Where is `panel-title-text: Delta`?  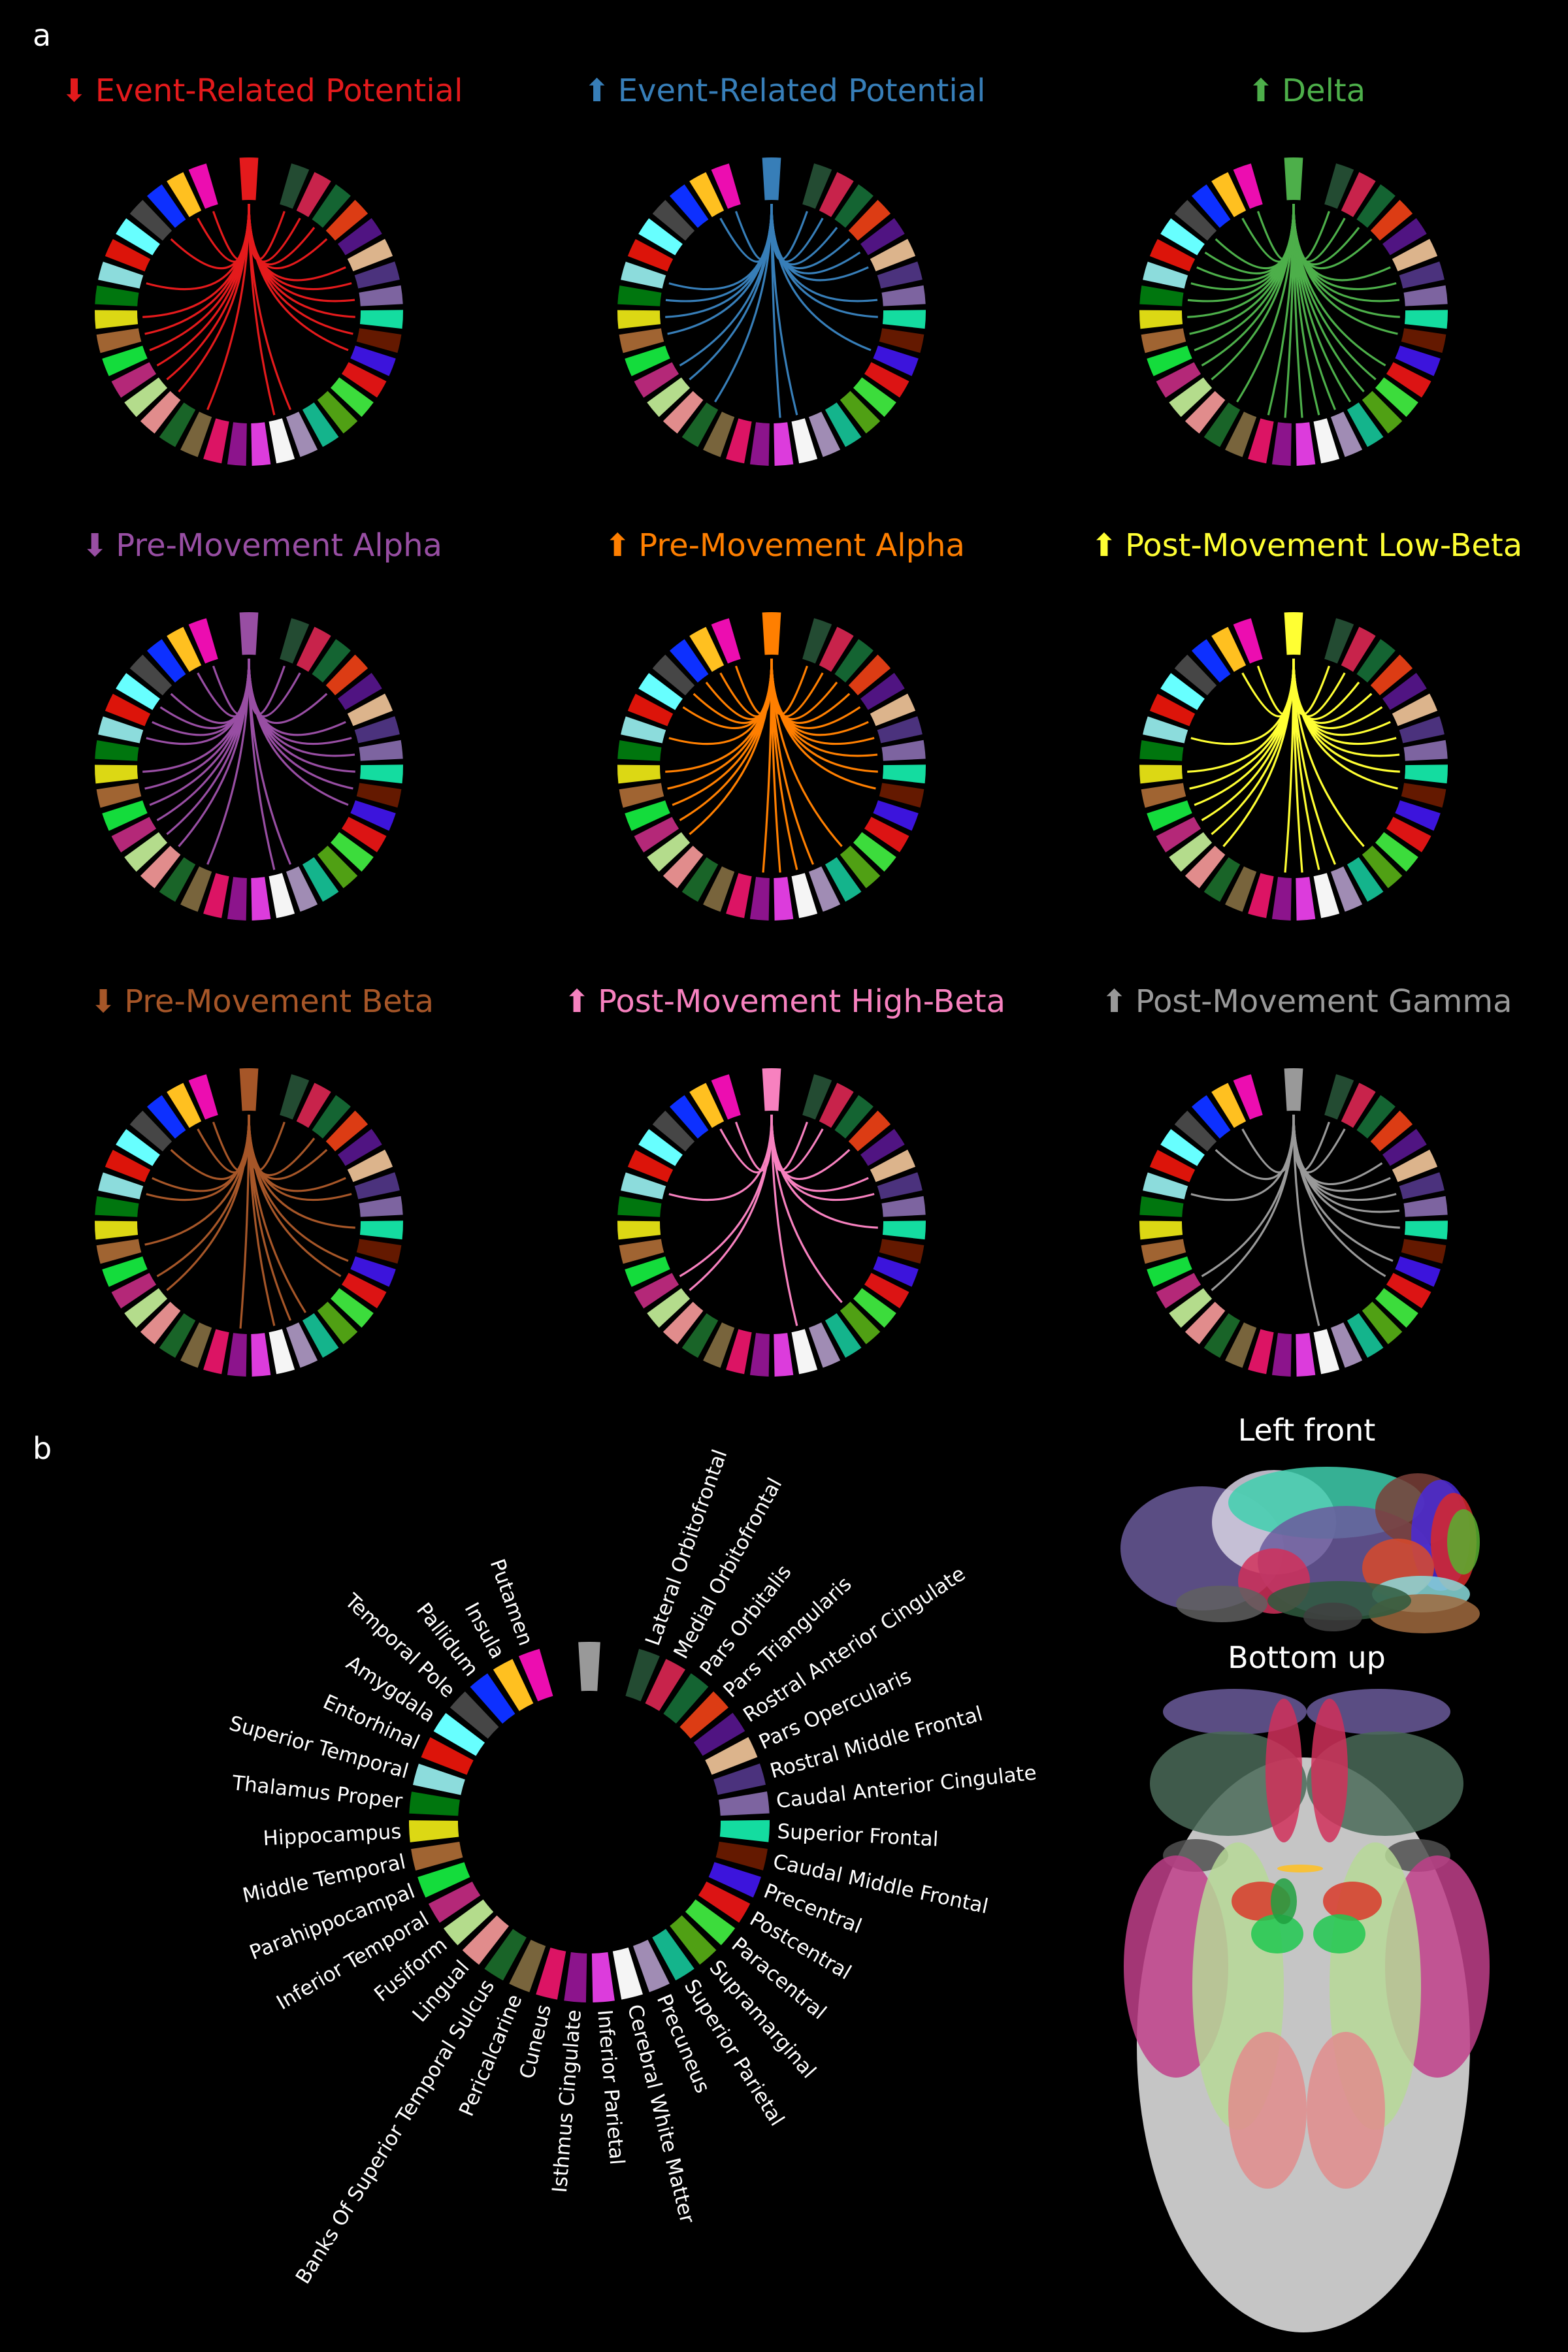 panel-title-text: Delta is located at coordinates (1323, 91).